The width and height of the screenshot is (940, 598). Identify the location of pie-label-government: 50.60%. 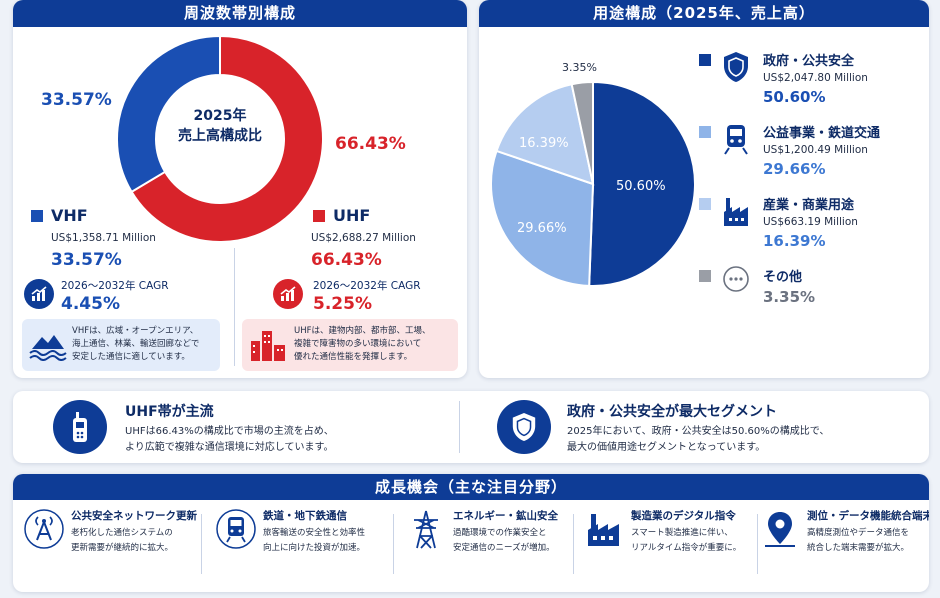
(641, 186).